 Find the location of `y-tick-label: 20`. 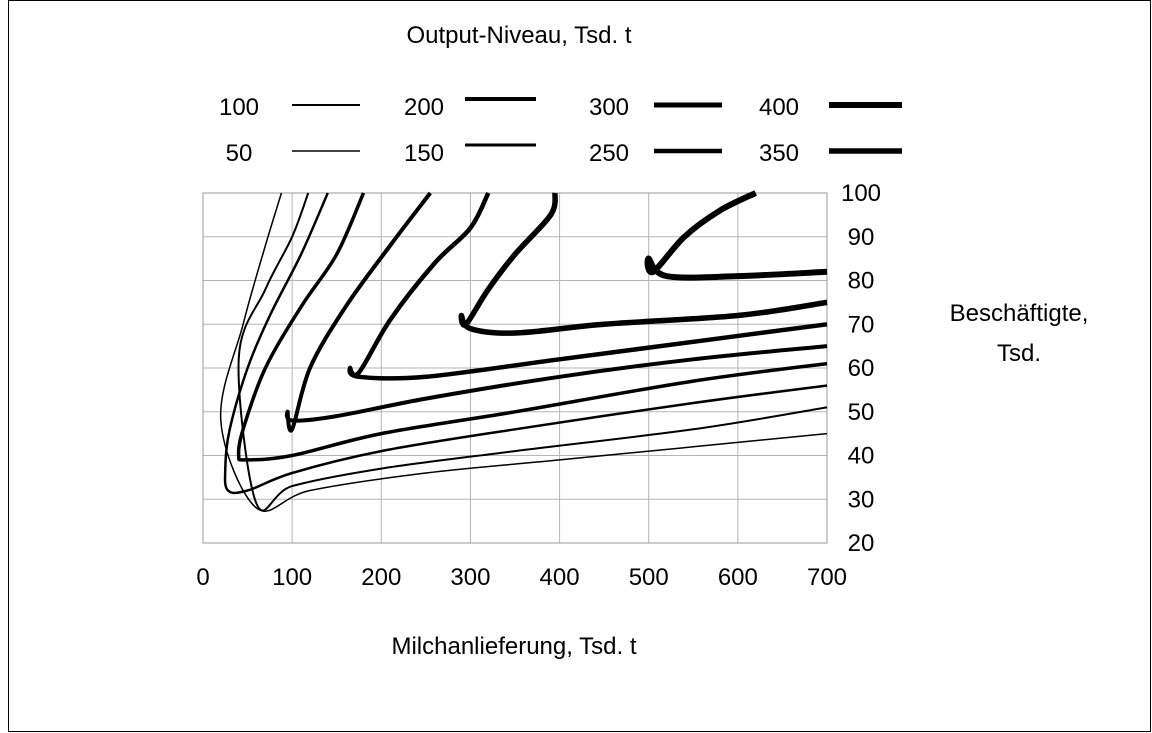

y-tick-label: 20 is located at coordinates (861, 543).